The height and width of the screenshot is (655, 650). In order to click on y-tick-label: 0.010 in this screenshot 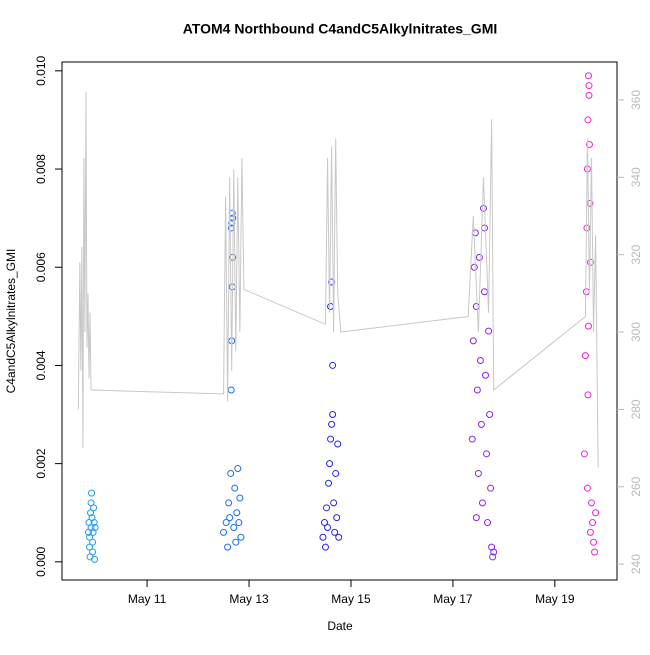, I will do `click(41, 70)`.